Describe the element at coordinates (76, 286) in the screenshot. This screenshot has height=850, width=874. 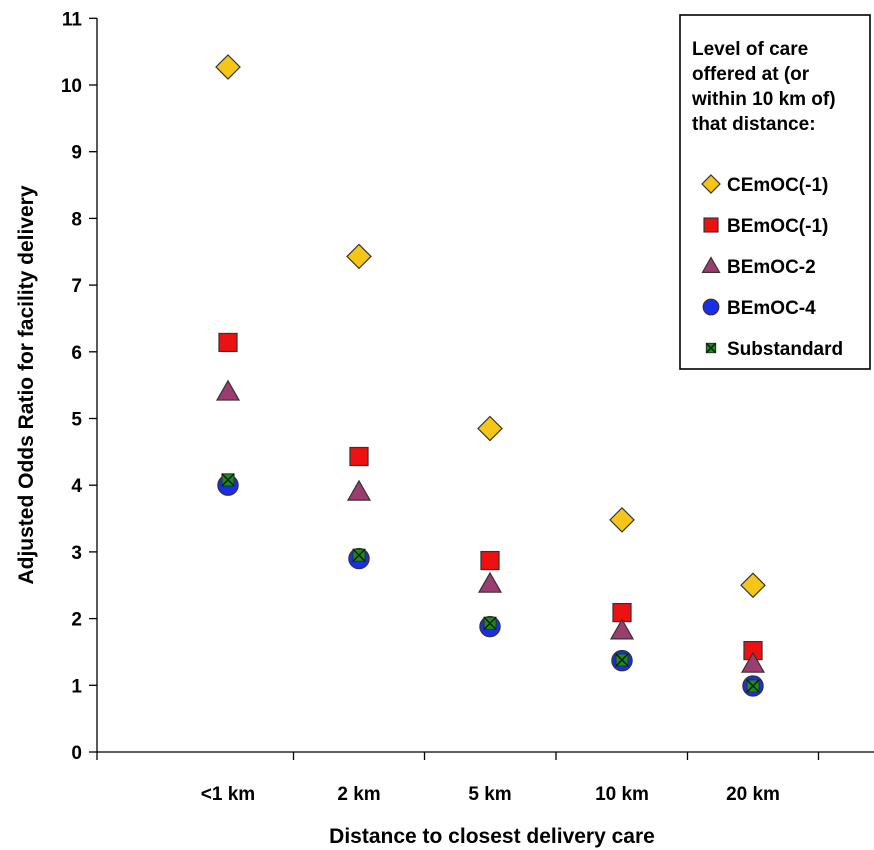
I see `y-tick-label: 7` at that location.